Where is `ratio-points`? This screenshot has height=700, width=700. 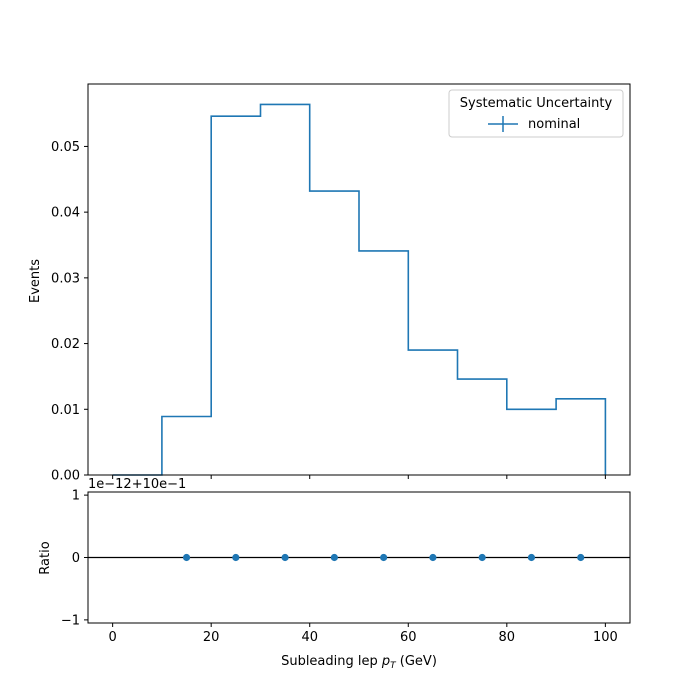 ratio-points is located at coordinates (383, 557).